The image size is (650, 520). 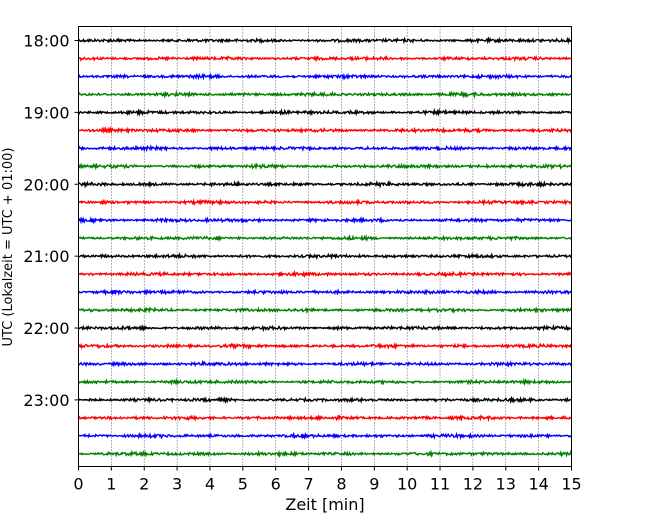 I want to click on x-tick-label: 5, so click(x=243, y=484).